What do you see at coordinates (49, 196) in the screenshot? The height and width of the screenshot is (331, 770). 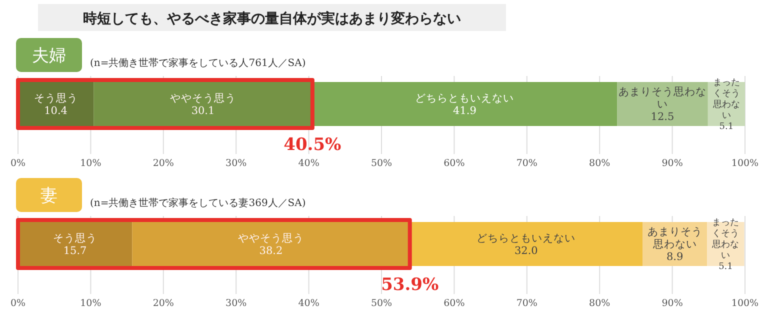 I see `chart-subtitle: 妻` at bounding box center [49, 196].